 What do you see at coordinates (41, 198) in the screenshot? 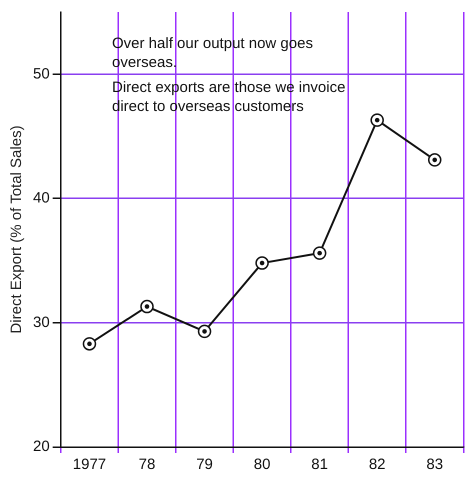
I see `y-tick-label: 40` at bounding box center [41, 198].